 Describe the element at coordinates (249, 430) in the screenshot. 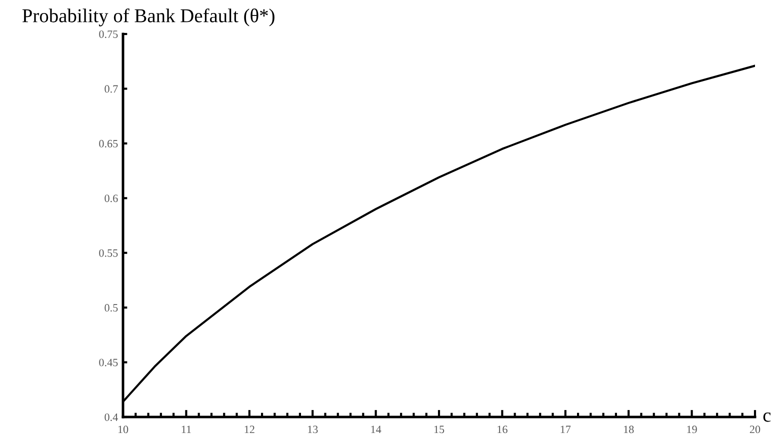

I see `x-tick-label: 12` at that location.